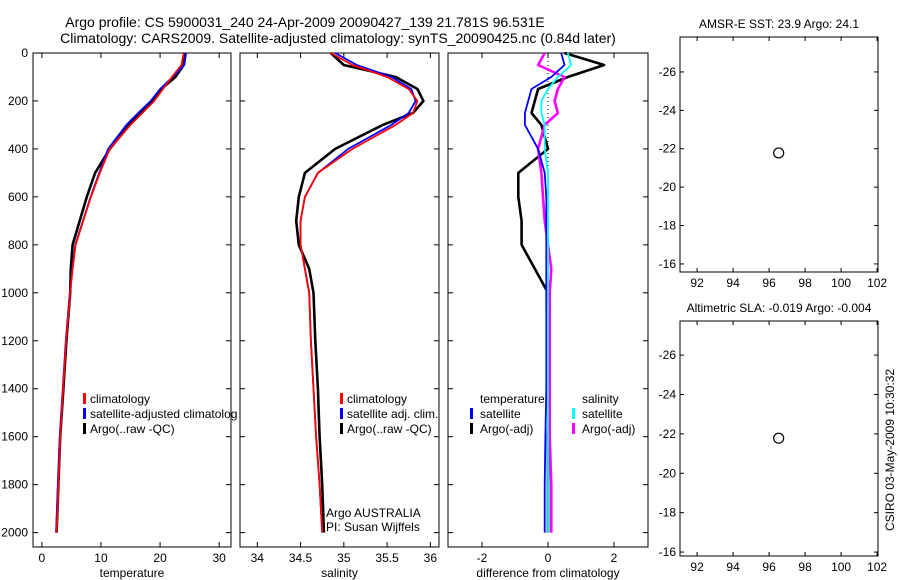 This screenshot has height=580, width=900. I want to click on x-axis-label: difference from climatology, so click(547, 573).